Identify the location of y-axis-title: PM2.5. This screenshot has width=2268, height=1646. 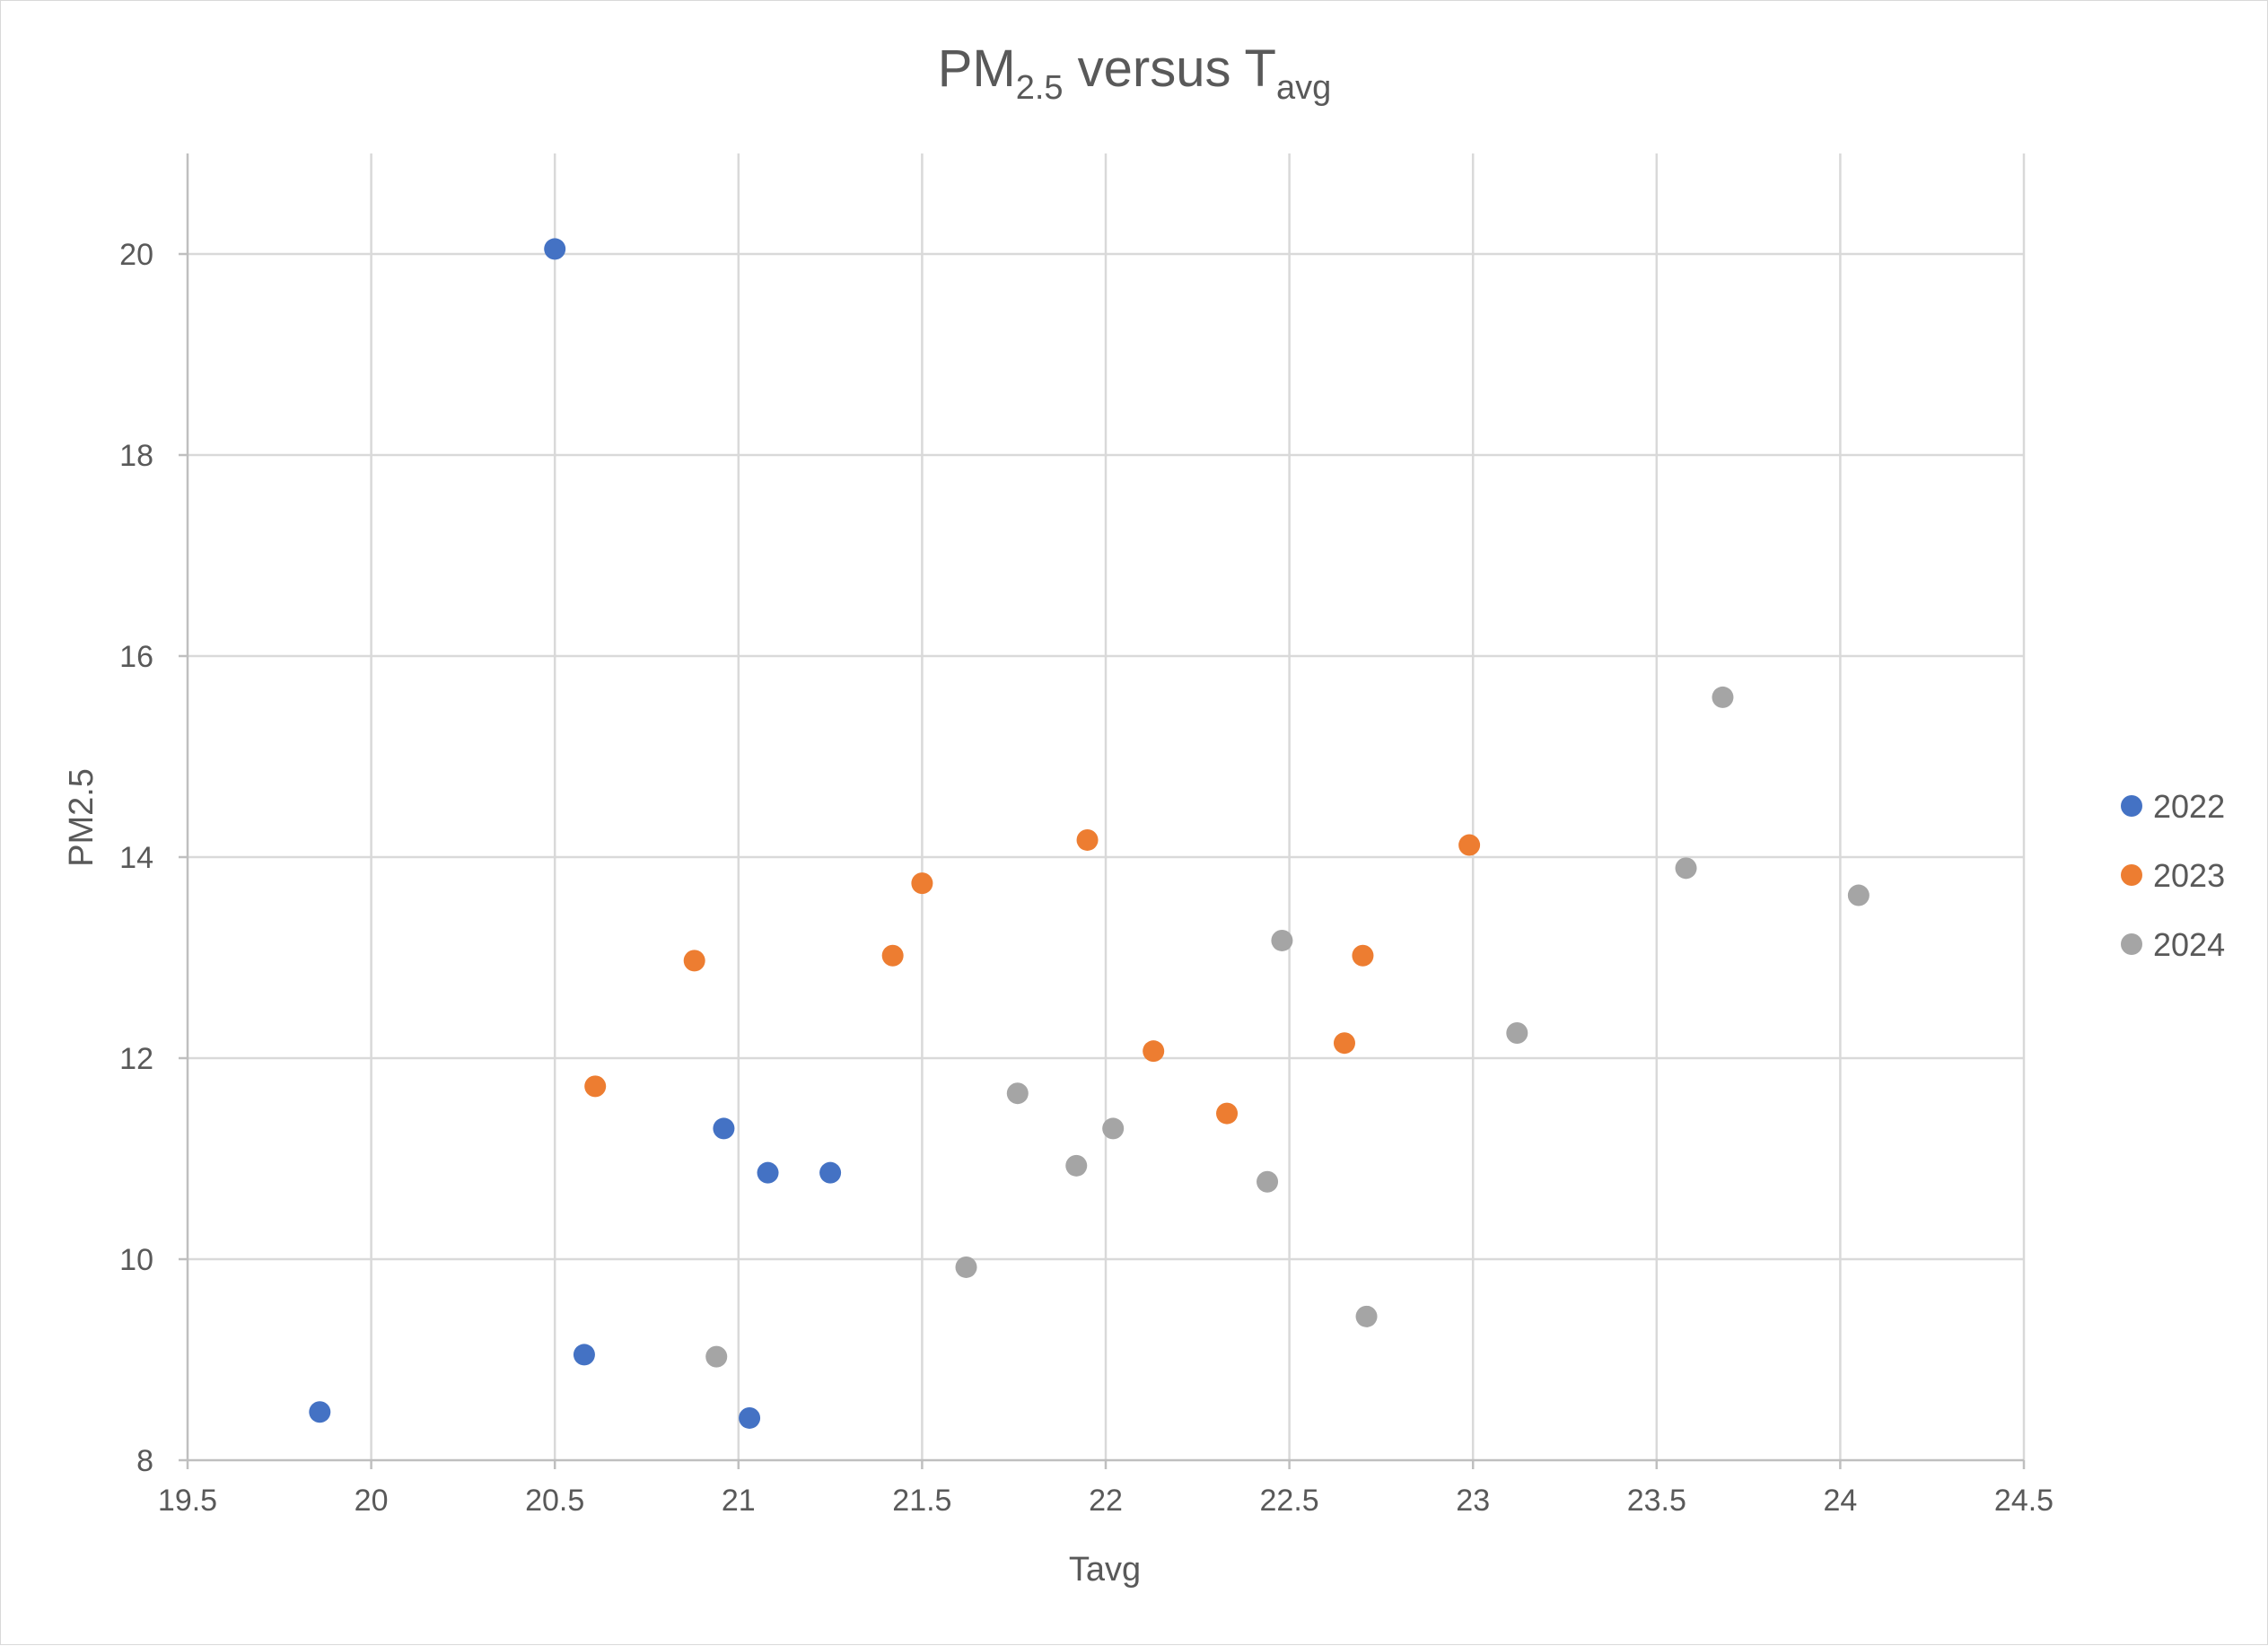
(82, 817).